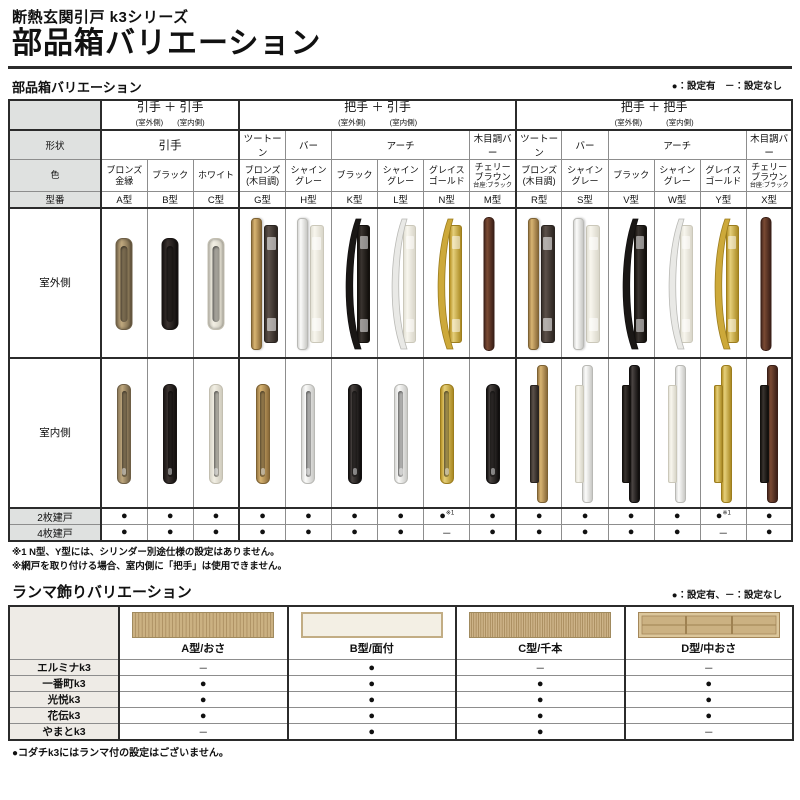 The image size is (800, 800). What do you see at coordinates (352, 123) in the screenshot?
I see `group-out-1: (室外側)` at bounding box center [352, 123].